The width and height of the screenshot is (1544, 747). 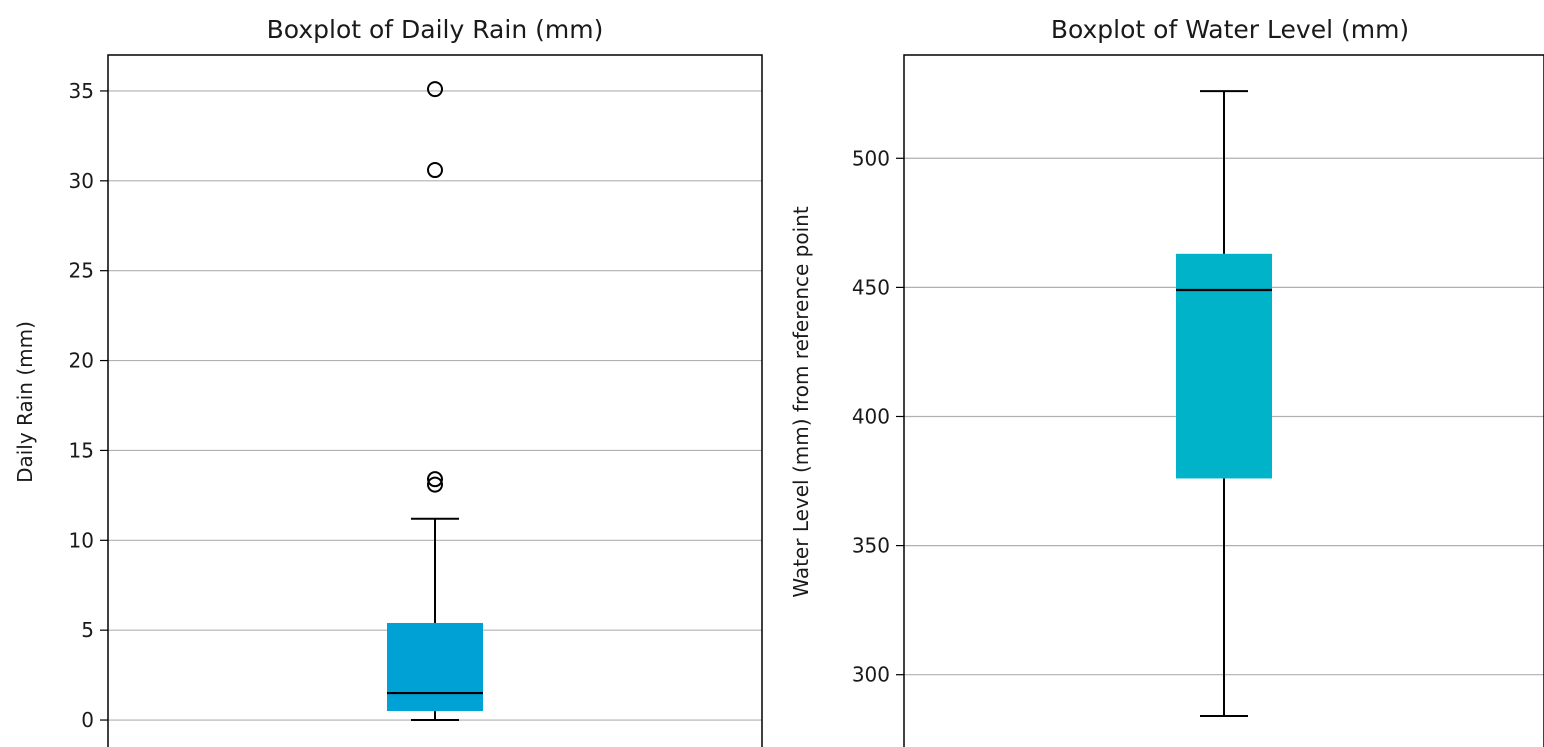 What do you see at coordinates (871, 287) in the screenshot?
I see `y-tick-label: 450` at bounding box center [871, 287].